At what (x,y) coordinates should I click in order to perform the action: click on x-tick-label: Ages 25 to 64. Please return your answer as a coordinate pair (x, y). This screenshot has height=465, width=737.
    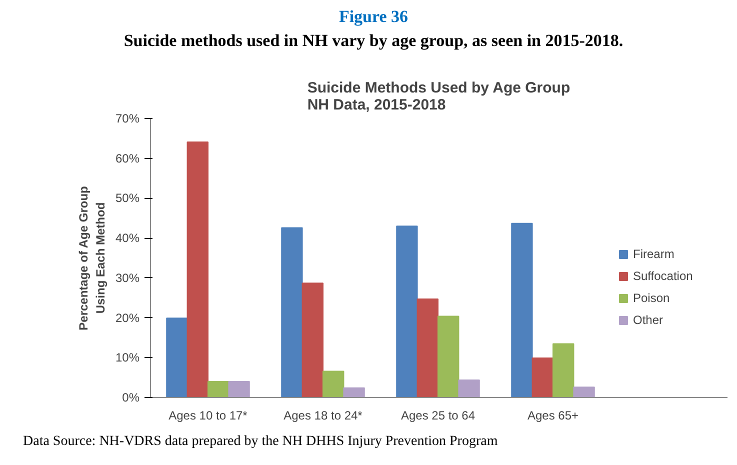
    Looking at the image, I should click on (438, 415).